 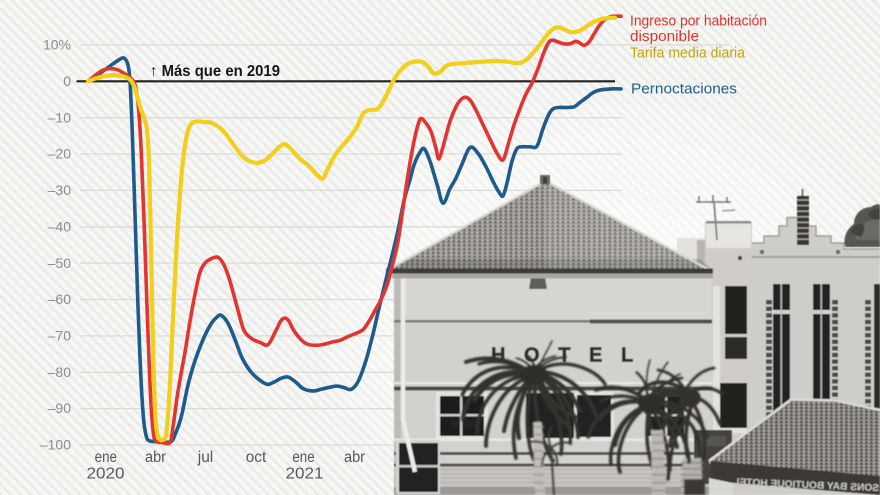 What do you see at coordinates (205, 457) in the screenshot?
I see `svg-text: jul` at bounding box center [205, 457].